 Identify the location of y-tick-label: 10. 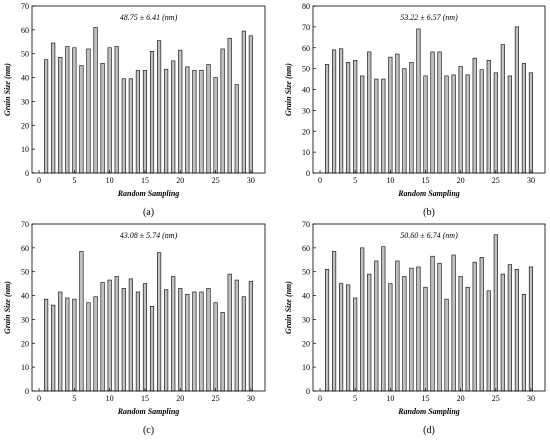
(306, 367).